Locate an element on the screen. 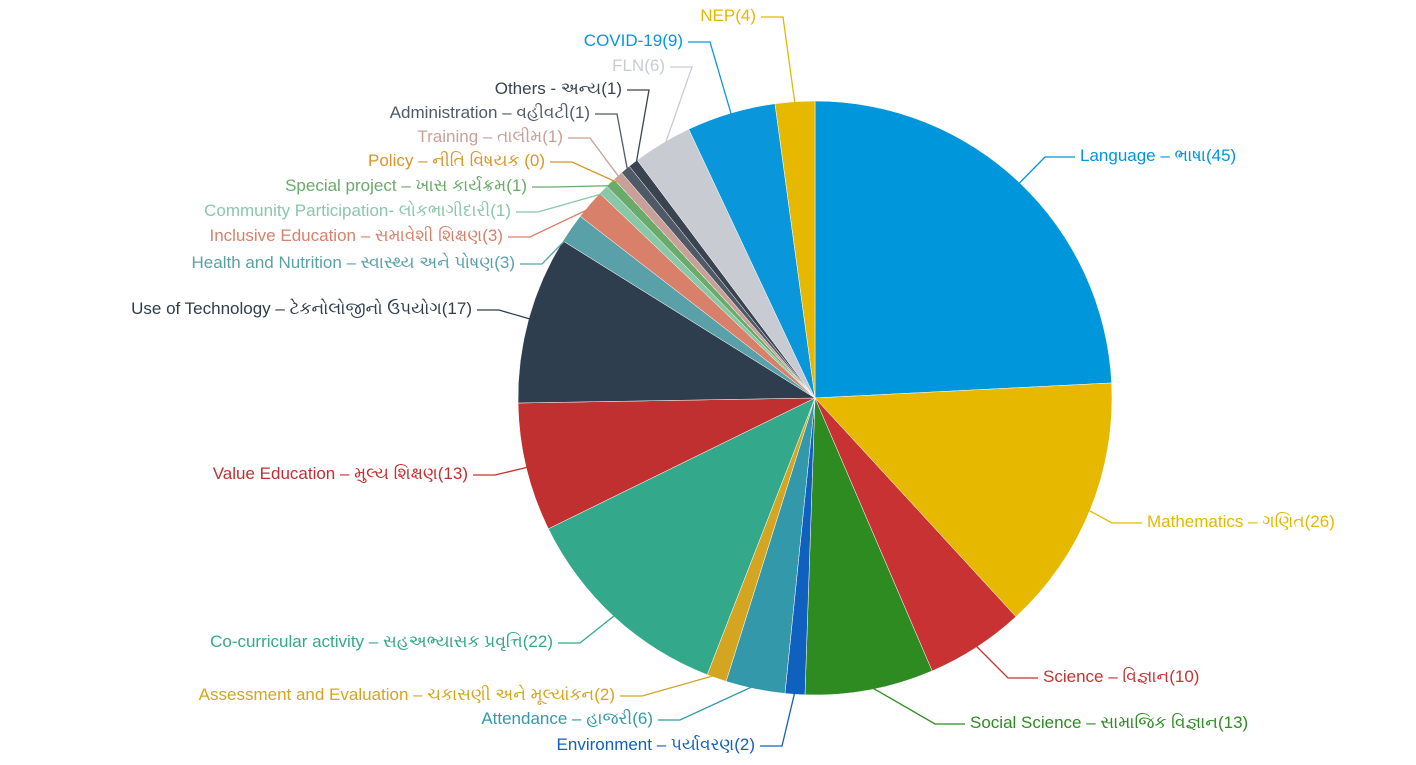  value-label: (22) is located at coordinates (538, 641).